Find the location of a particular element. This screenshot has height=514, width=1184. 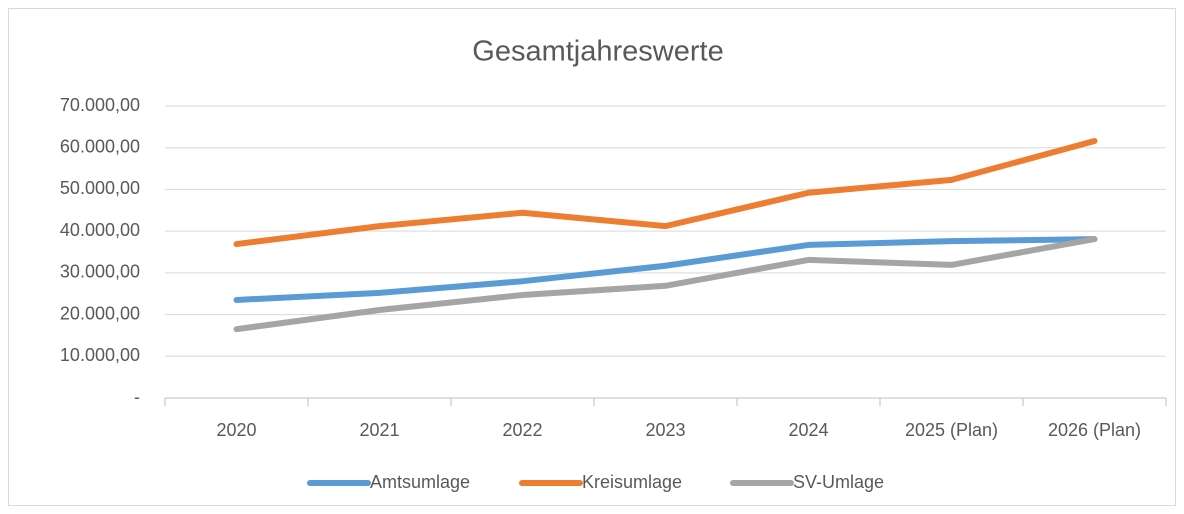

legend-label: SV-Umlage is located at coordinates (838, 482).